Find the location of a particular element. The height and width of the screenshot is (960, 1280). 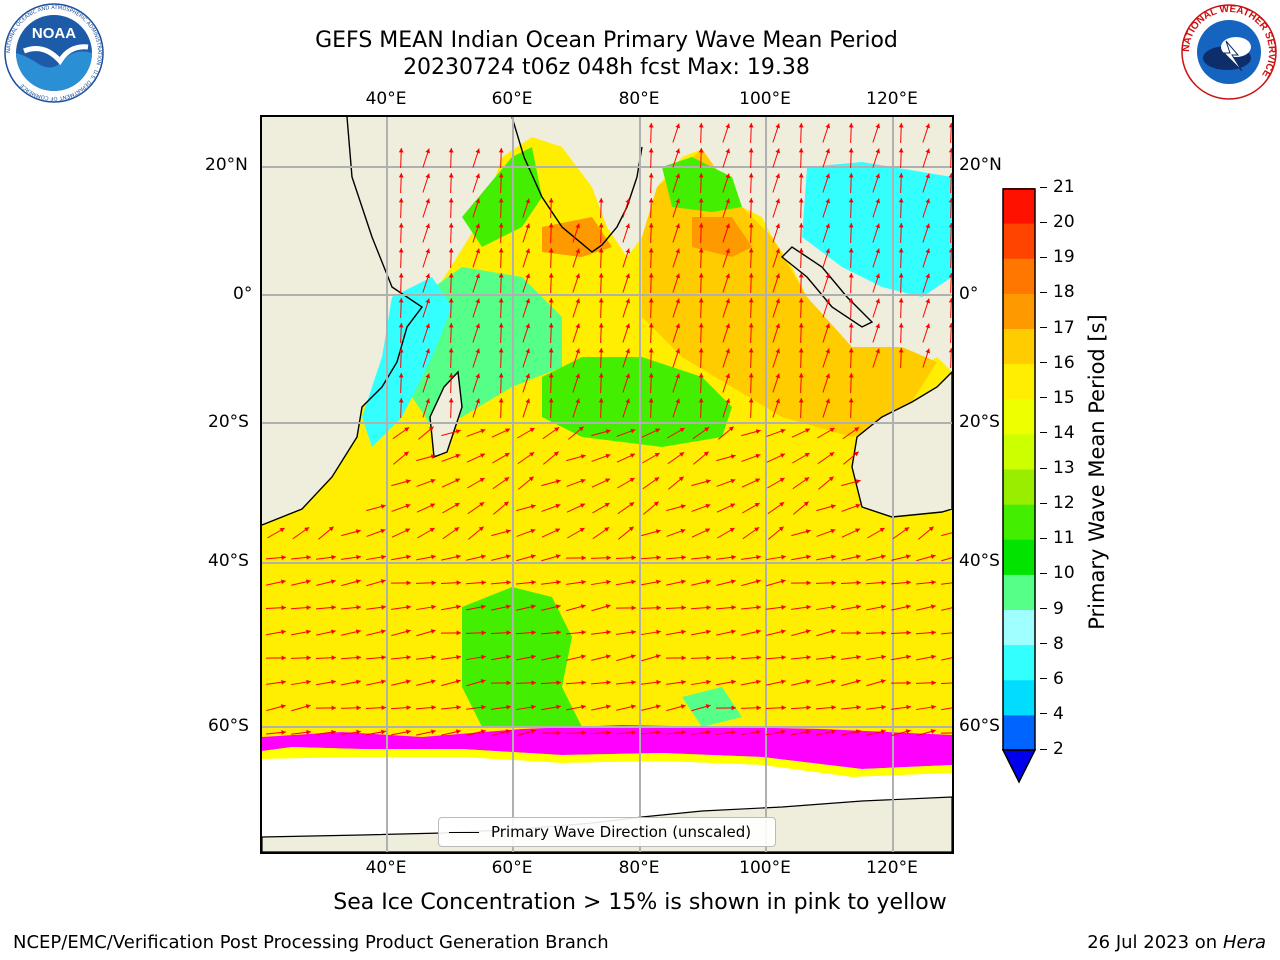

colorbar-tick-label: 15 is located at coordinates (1057, 398).